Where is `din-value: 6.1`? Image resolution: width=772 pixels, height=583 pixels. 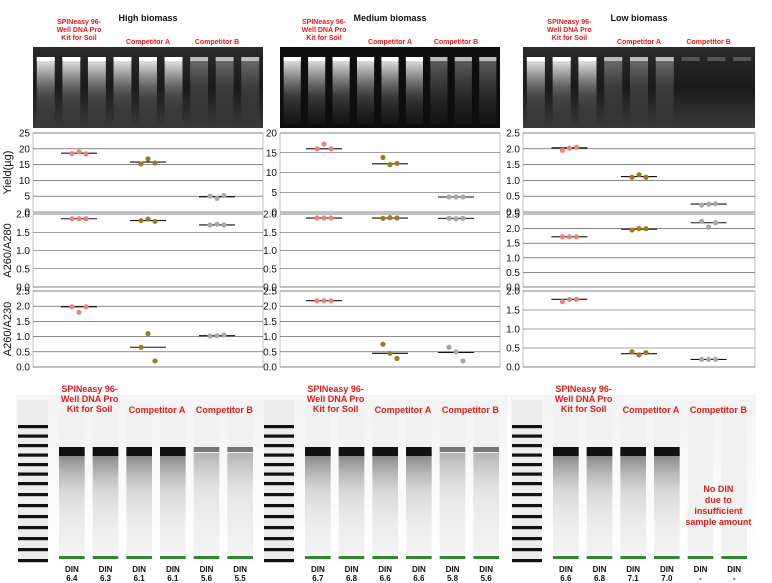
din-value: 6.1 is located at coordinates (173, 578).